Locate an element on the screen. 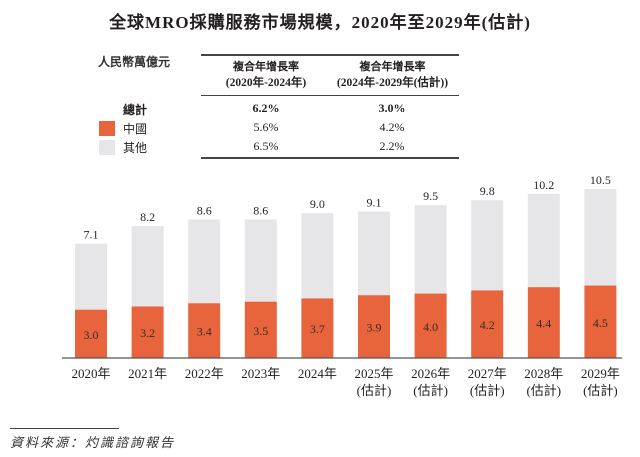  x-tick-label-2: 2022年 is located at coordinates (204, 373).